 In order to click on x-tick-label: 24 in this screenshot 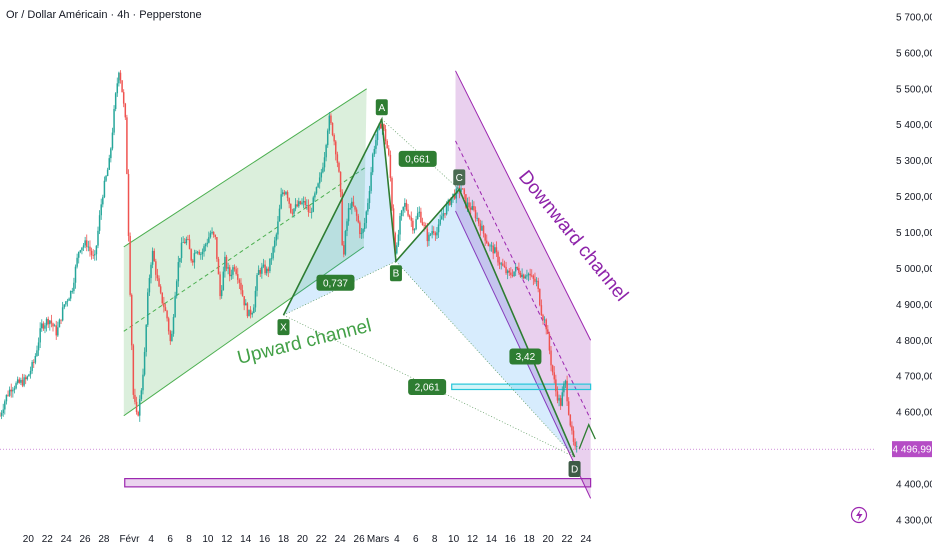, I will do `click(67, 539)`.